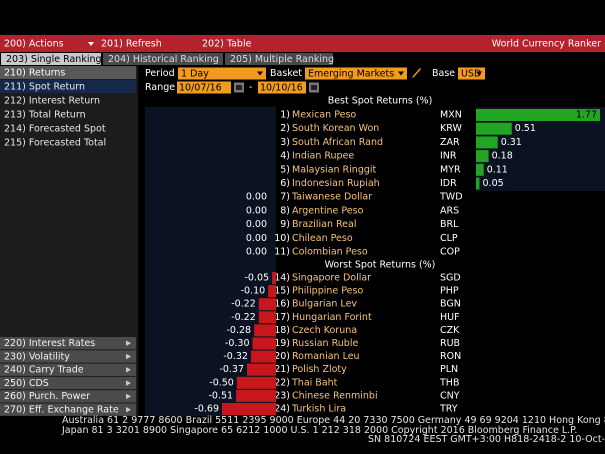  I want to click on date-value: 10/10/16, so click(281, 88).